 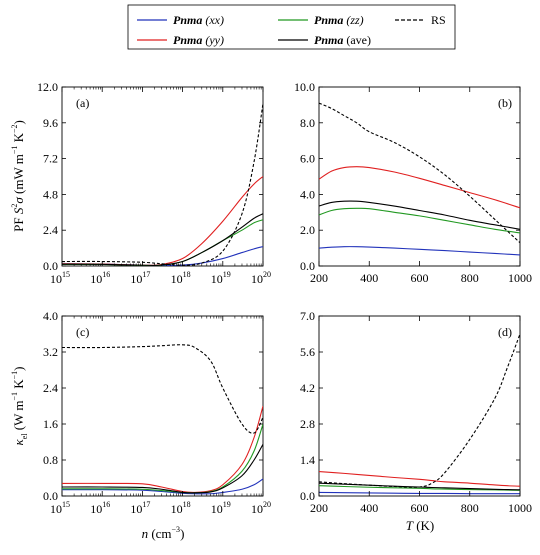 I want to click on legend-box, so click(x=291, y=27).